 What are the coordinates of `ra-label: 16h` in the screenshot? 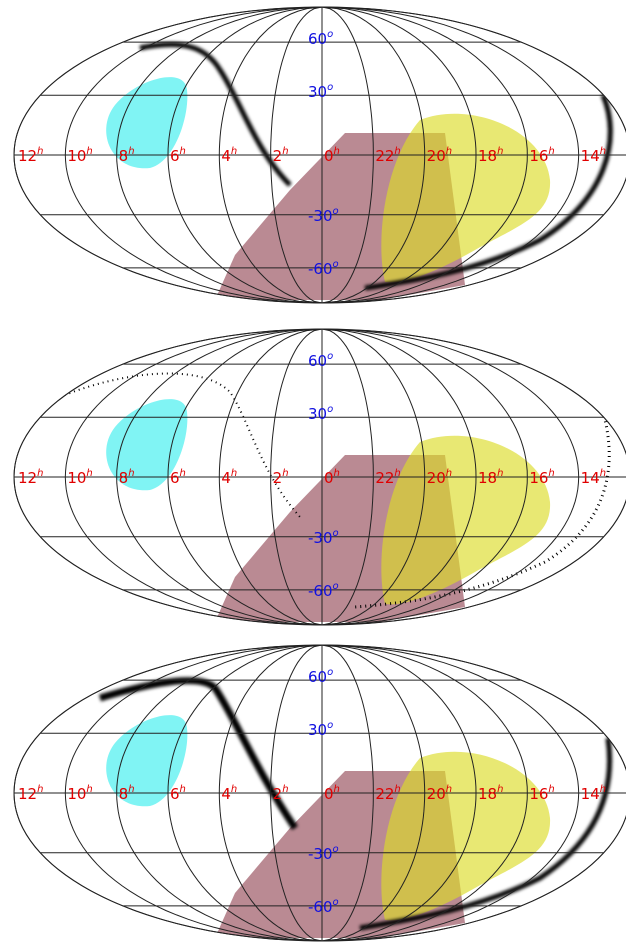 It's located at (541, 477).